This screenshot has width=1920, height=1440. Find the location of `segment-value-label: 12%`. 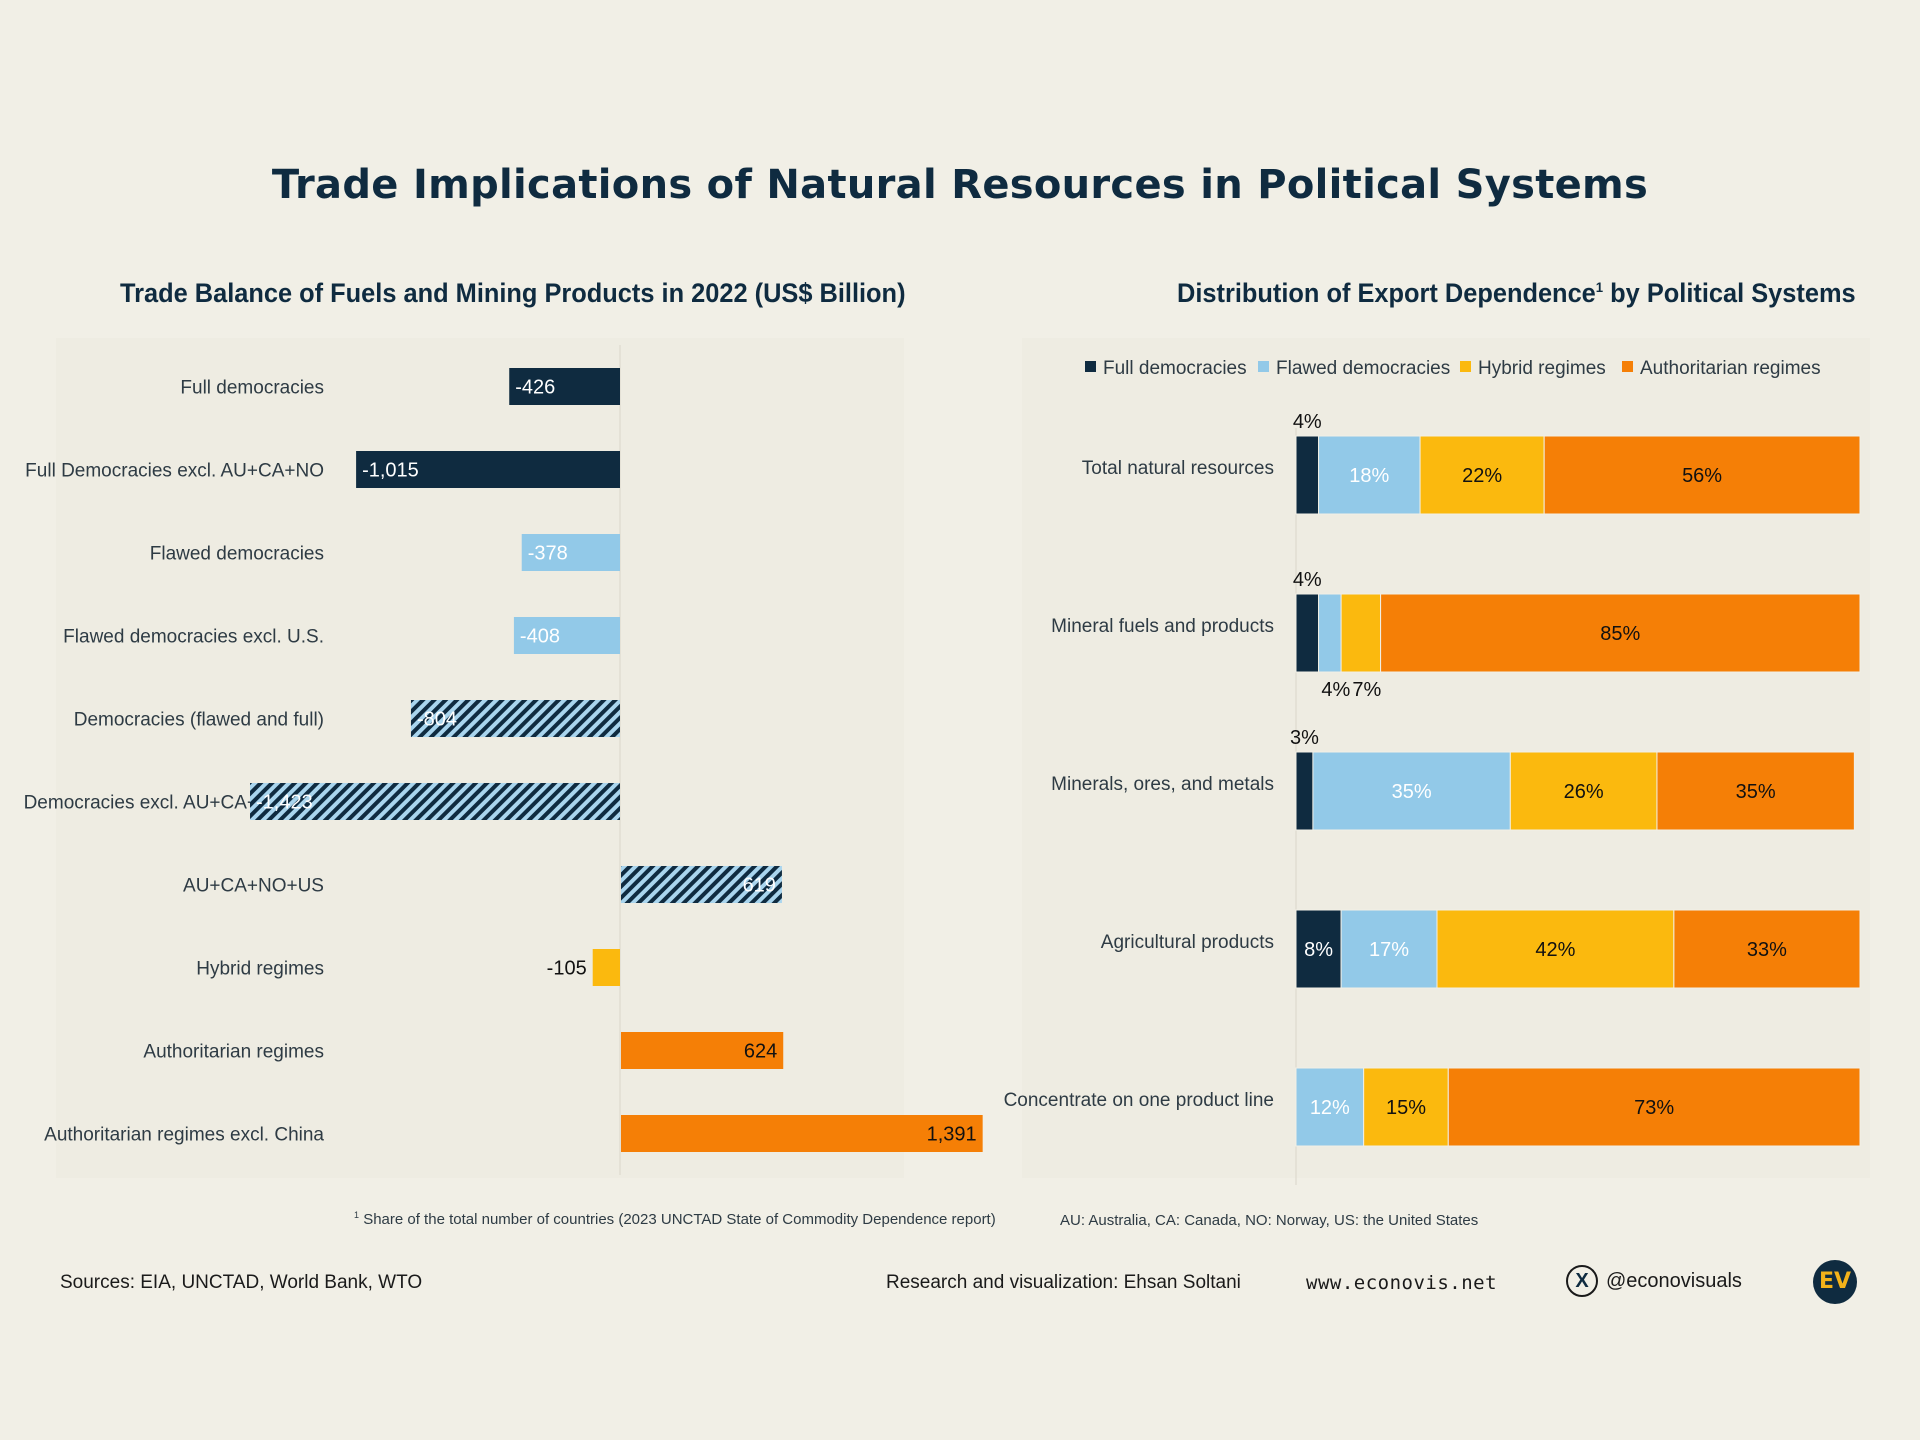

segment-value-label: 12% is located at coordinates (1330, 1108).